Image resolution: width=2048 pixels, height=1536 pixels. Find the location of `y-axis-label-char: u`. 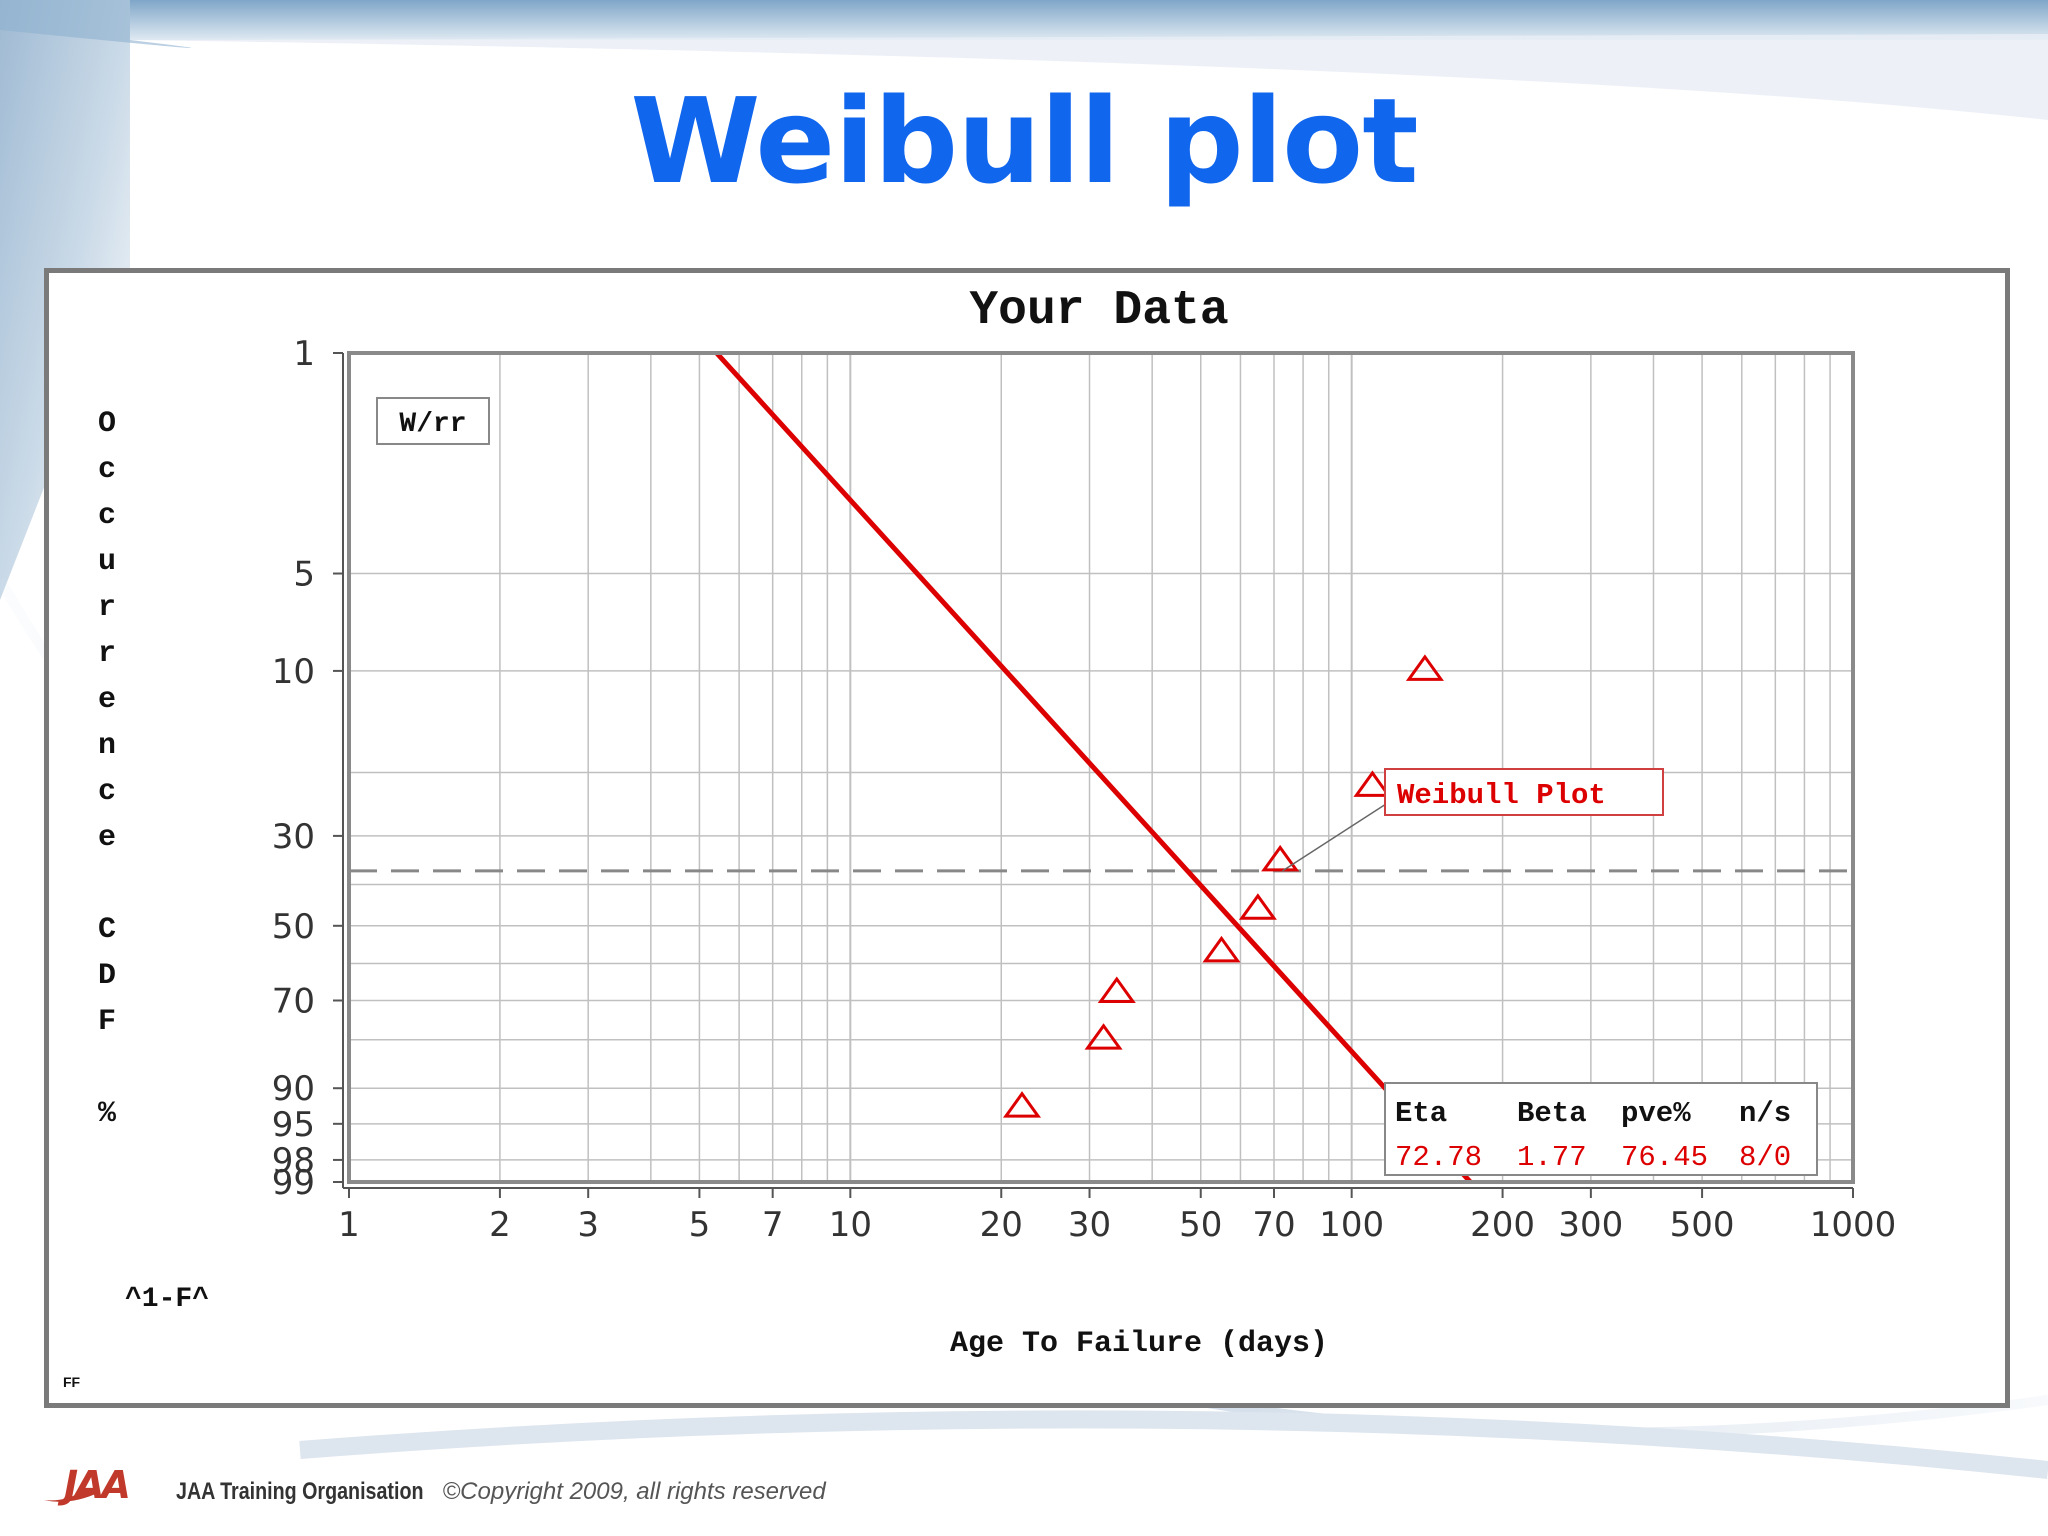

y-axis-label-char: u is located at coordinates (107, 562).